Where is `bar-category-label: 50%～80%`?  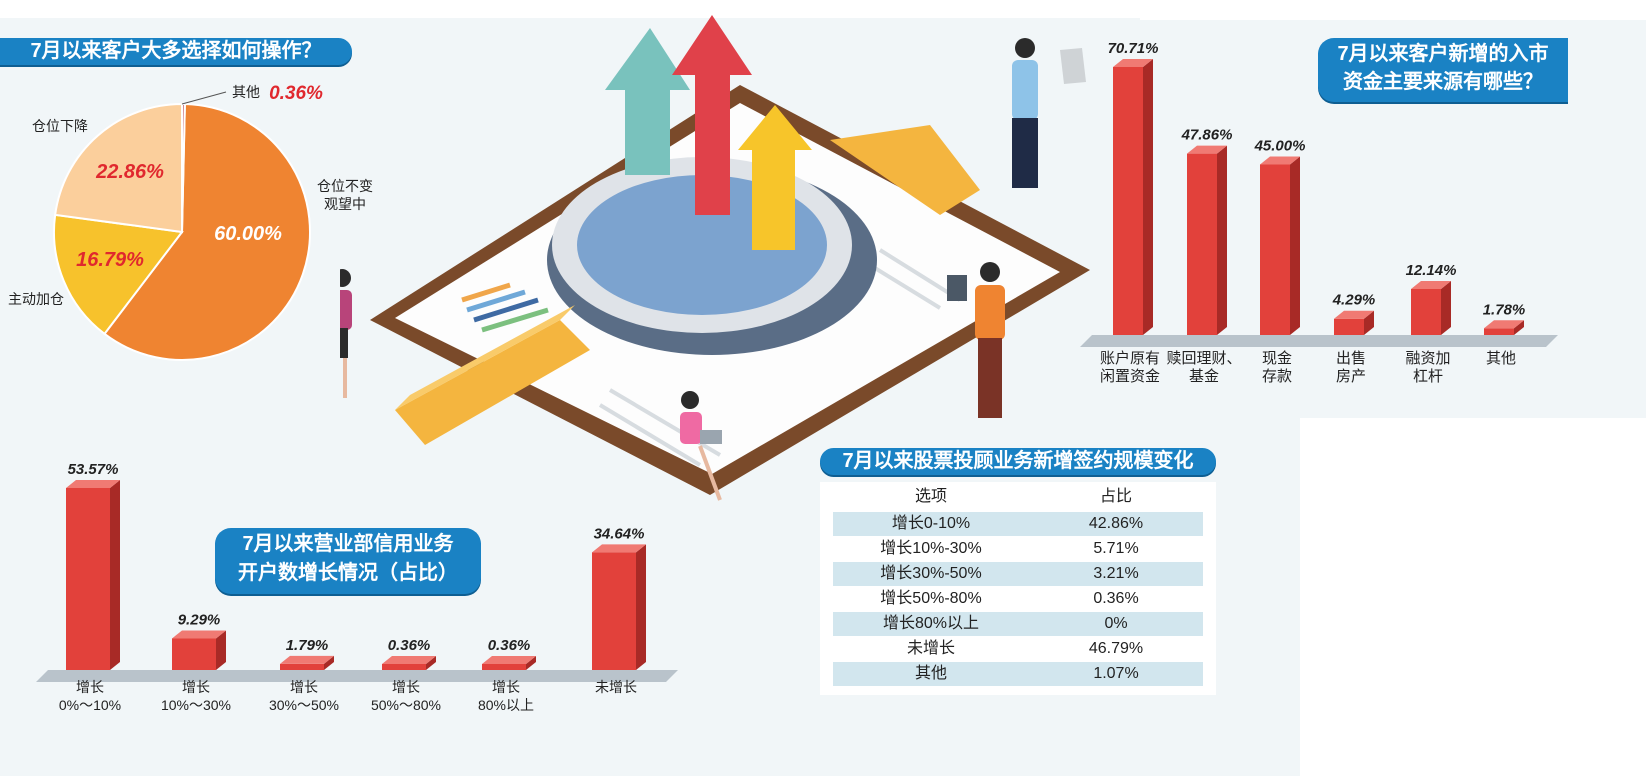
bar-category-label: 50%～80% is located at coordinates (406, 705).